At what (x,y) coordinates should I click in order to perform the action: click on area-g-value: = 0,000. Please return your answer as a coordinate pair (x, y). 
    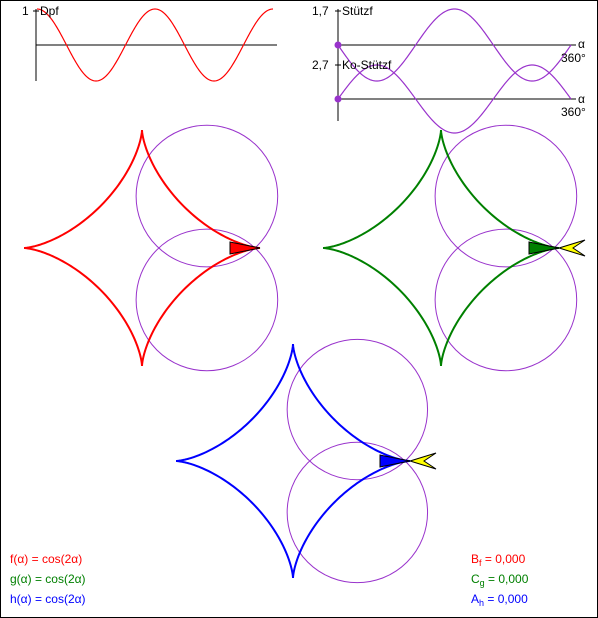
    Looking at the image, I should click on (506, 579).